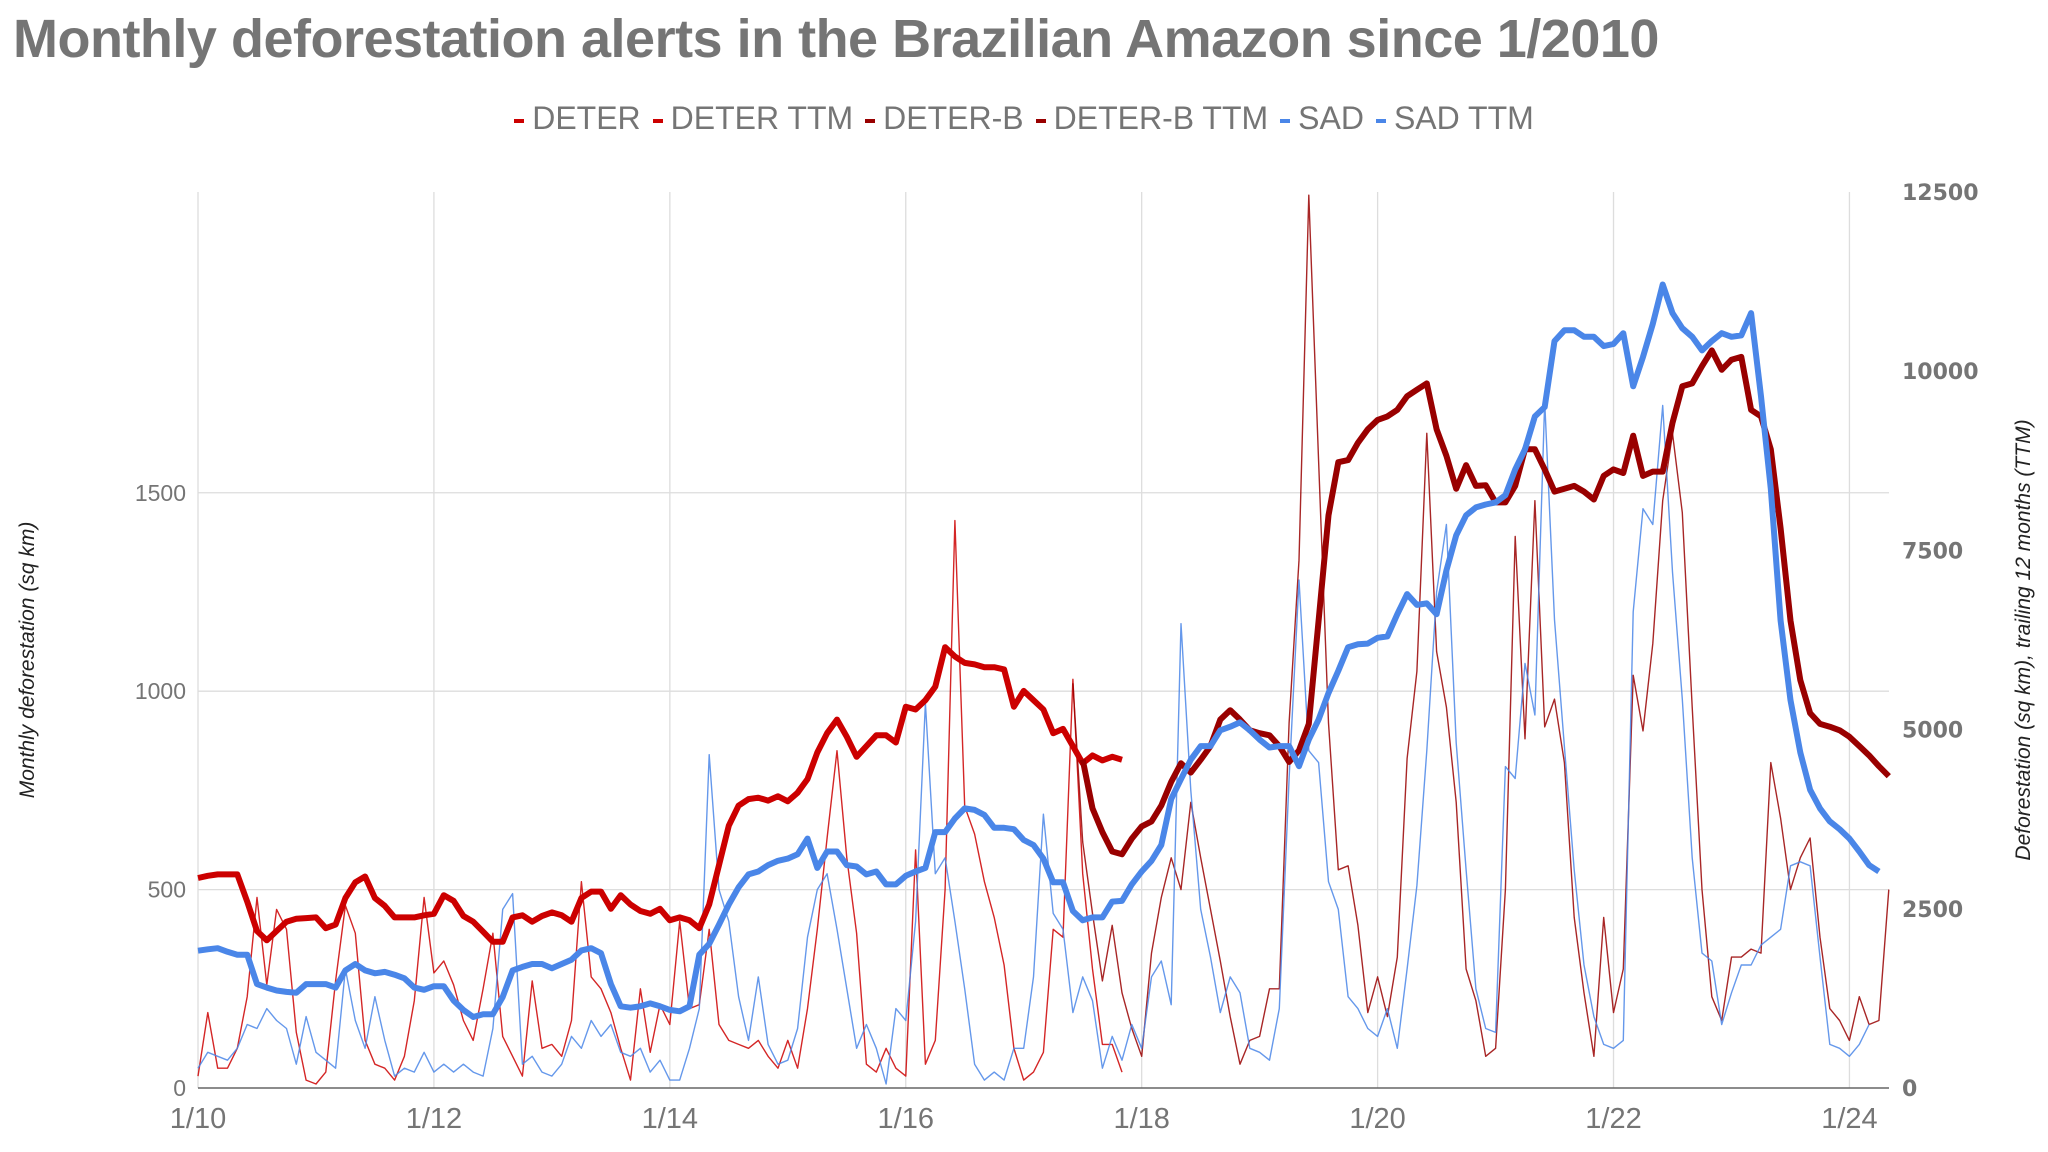 The image size is (2048, 1152). I want to click on x-tick-label: 1/10, so click(198, 1119).